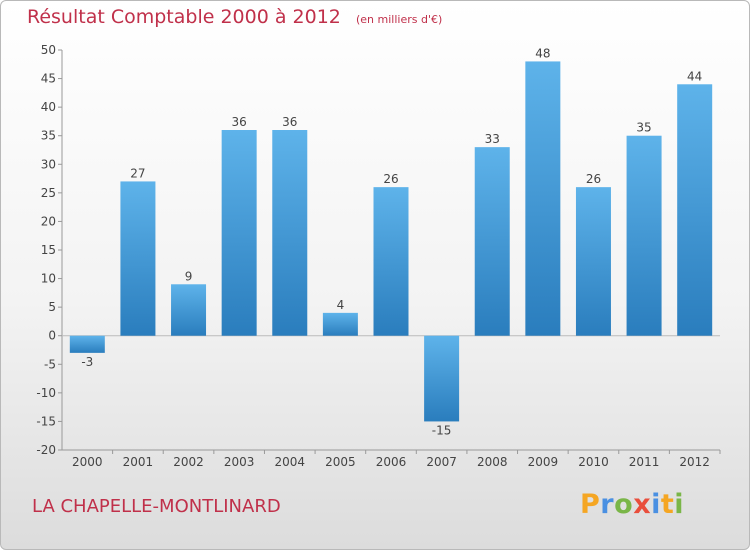  Describe the element at coordinates (289, 462) in the screenshot. I see `x-tick-label: 2004` at that location.